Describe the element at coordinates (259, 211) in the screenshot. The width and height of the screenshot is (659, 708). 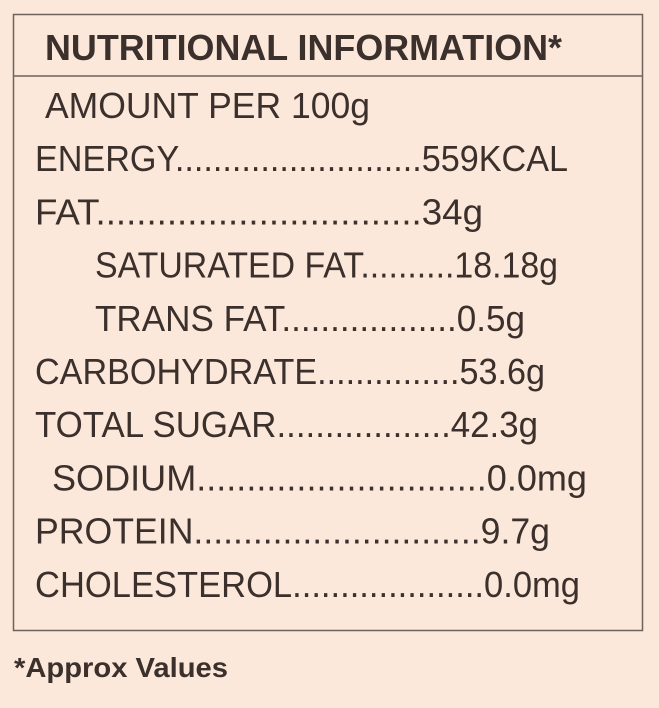
I see `nutrient-row: FAT................................34g` at that location.